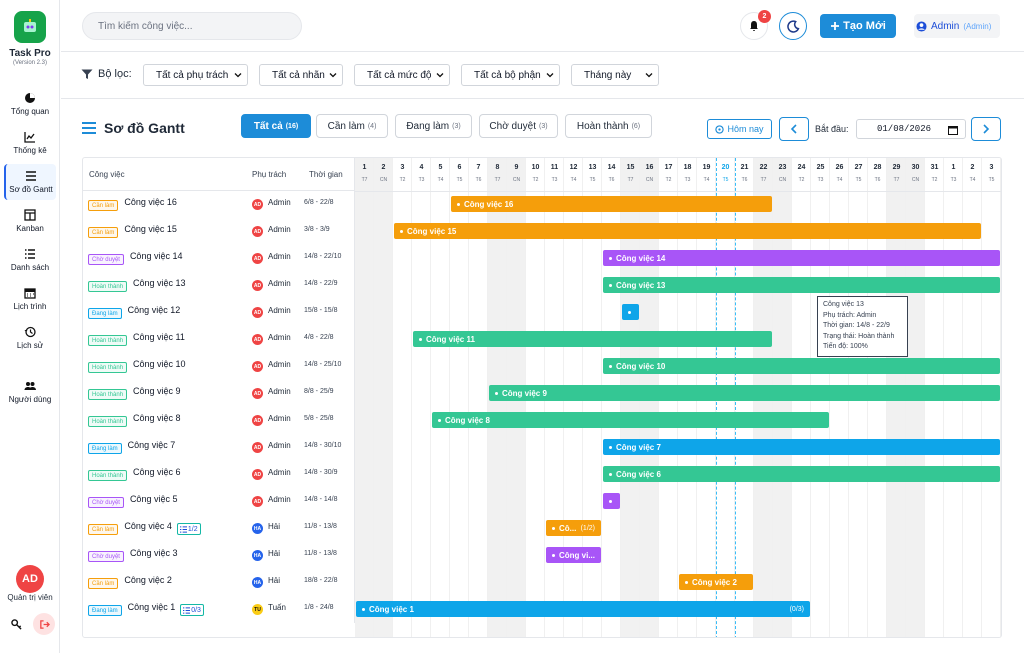 The image size is (1024, 653). Describe the element at coordinates (279, 445) in the screenshot. I see `owner-name: Admin` at that location.